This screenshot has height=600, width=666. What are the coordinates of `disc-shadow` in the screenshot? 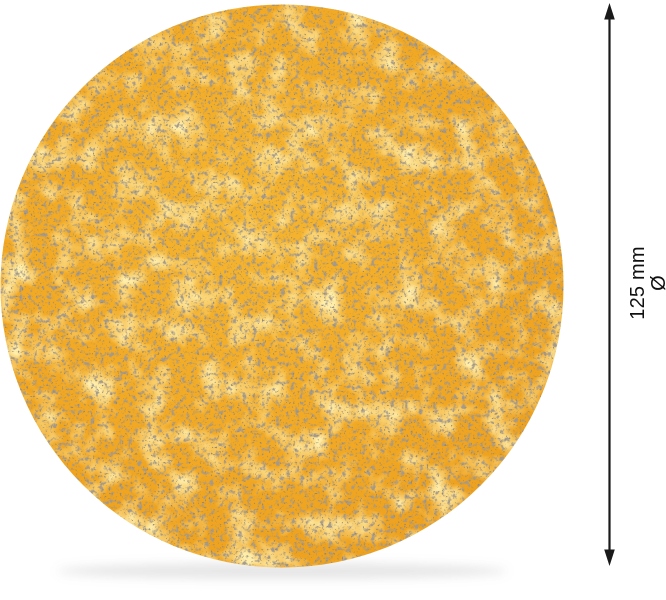 It's located at (282, 571).